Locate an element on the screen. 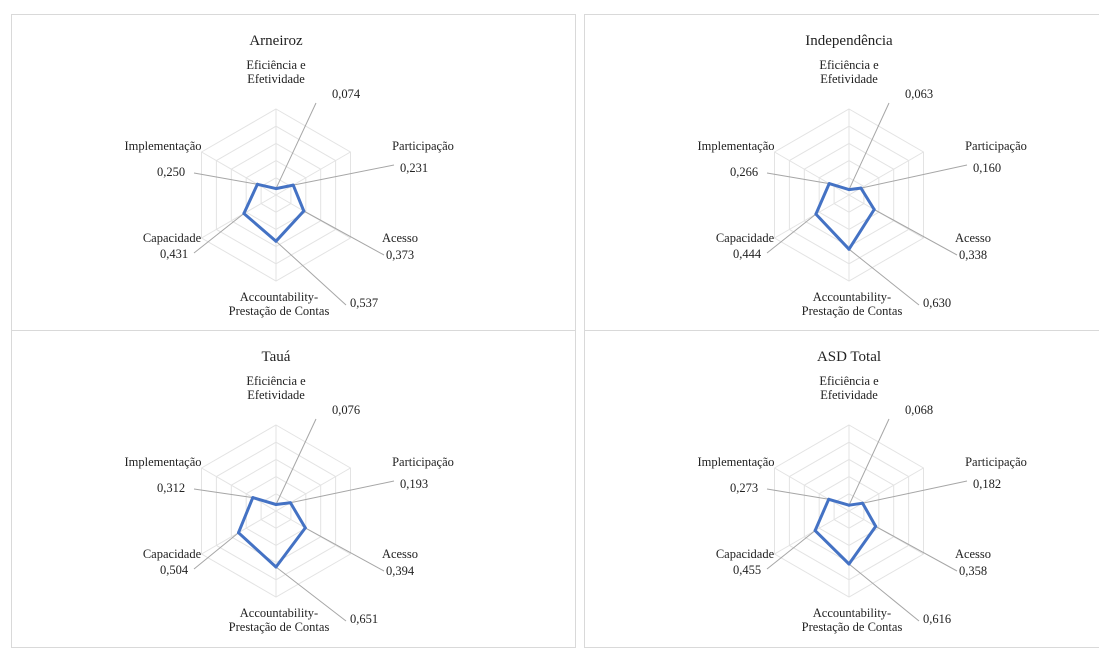 The height and width of the screenshot is (648, 1099). value-label: 0,616 is located at coordinates (937, 619).